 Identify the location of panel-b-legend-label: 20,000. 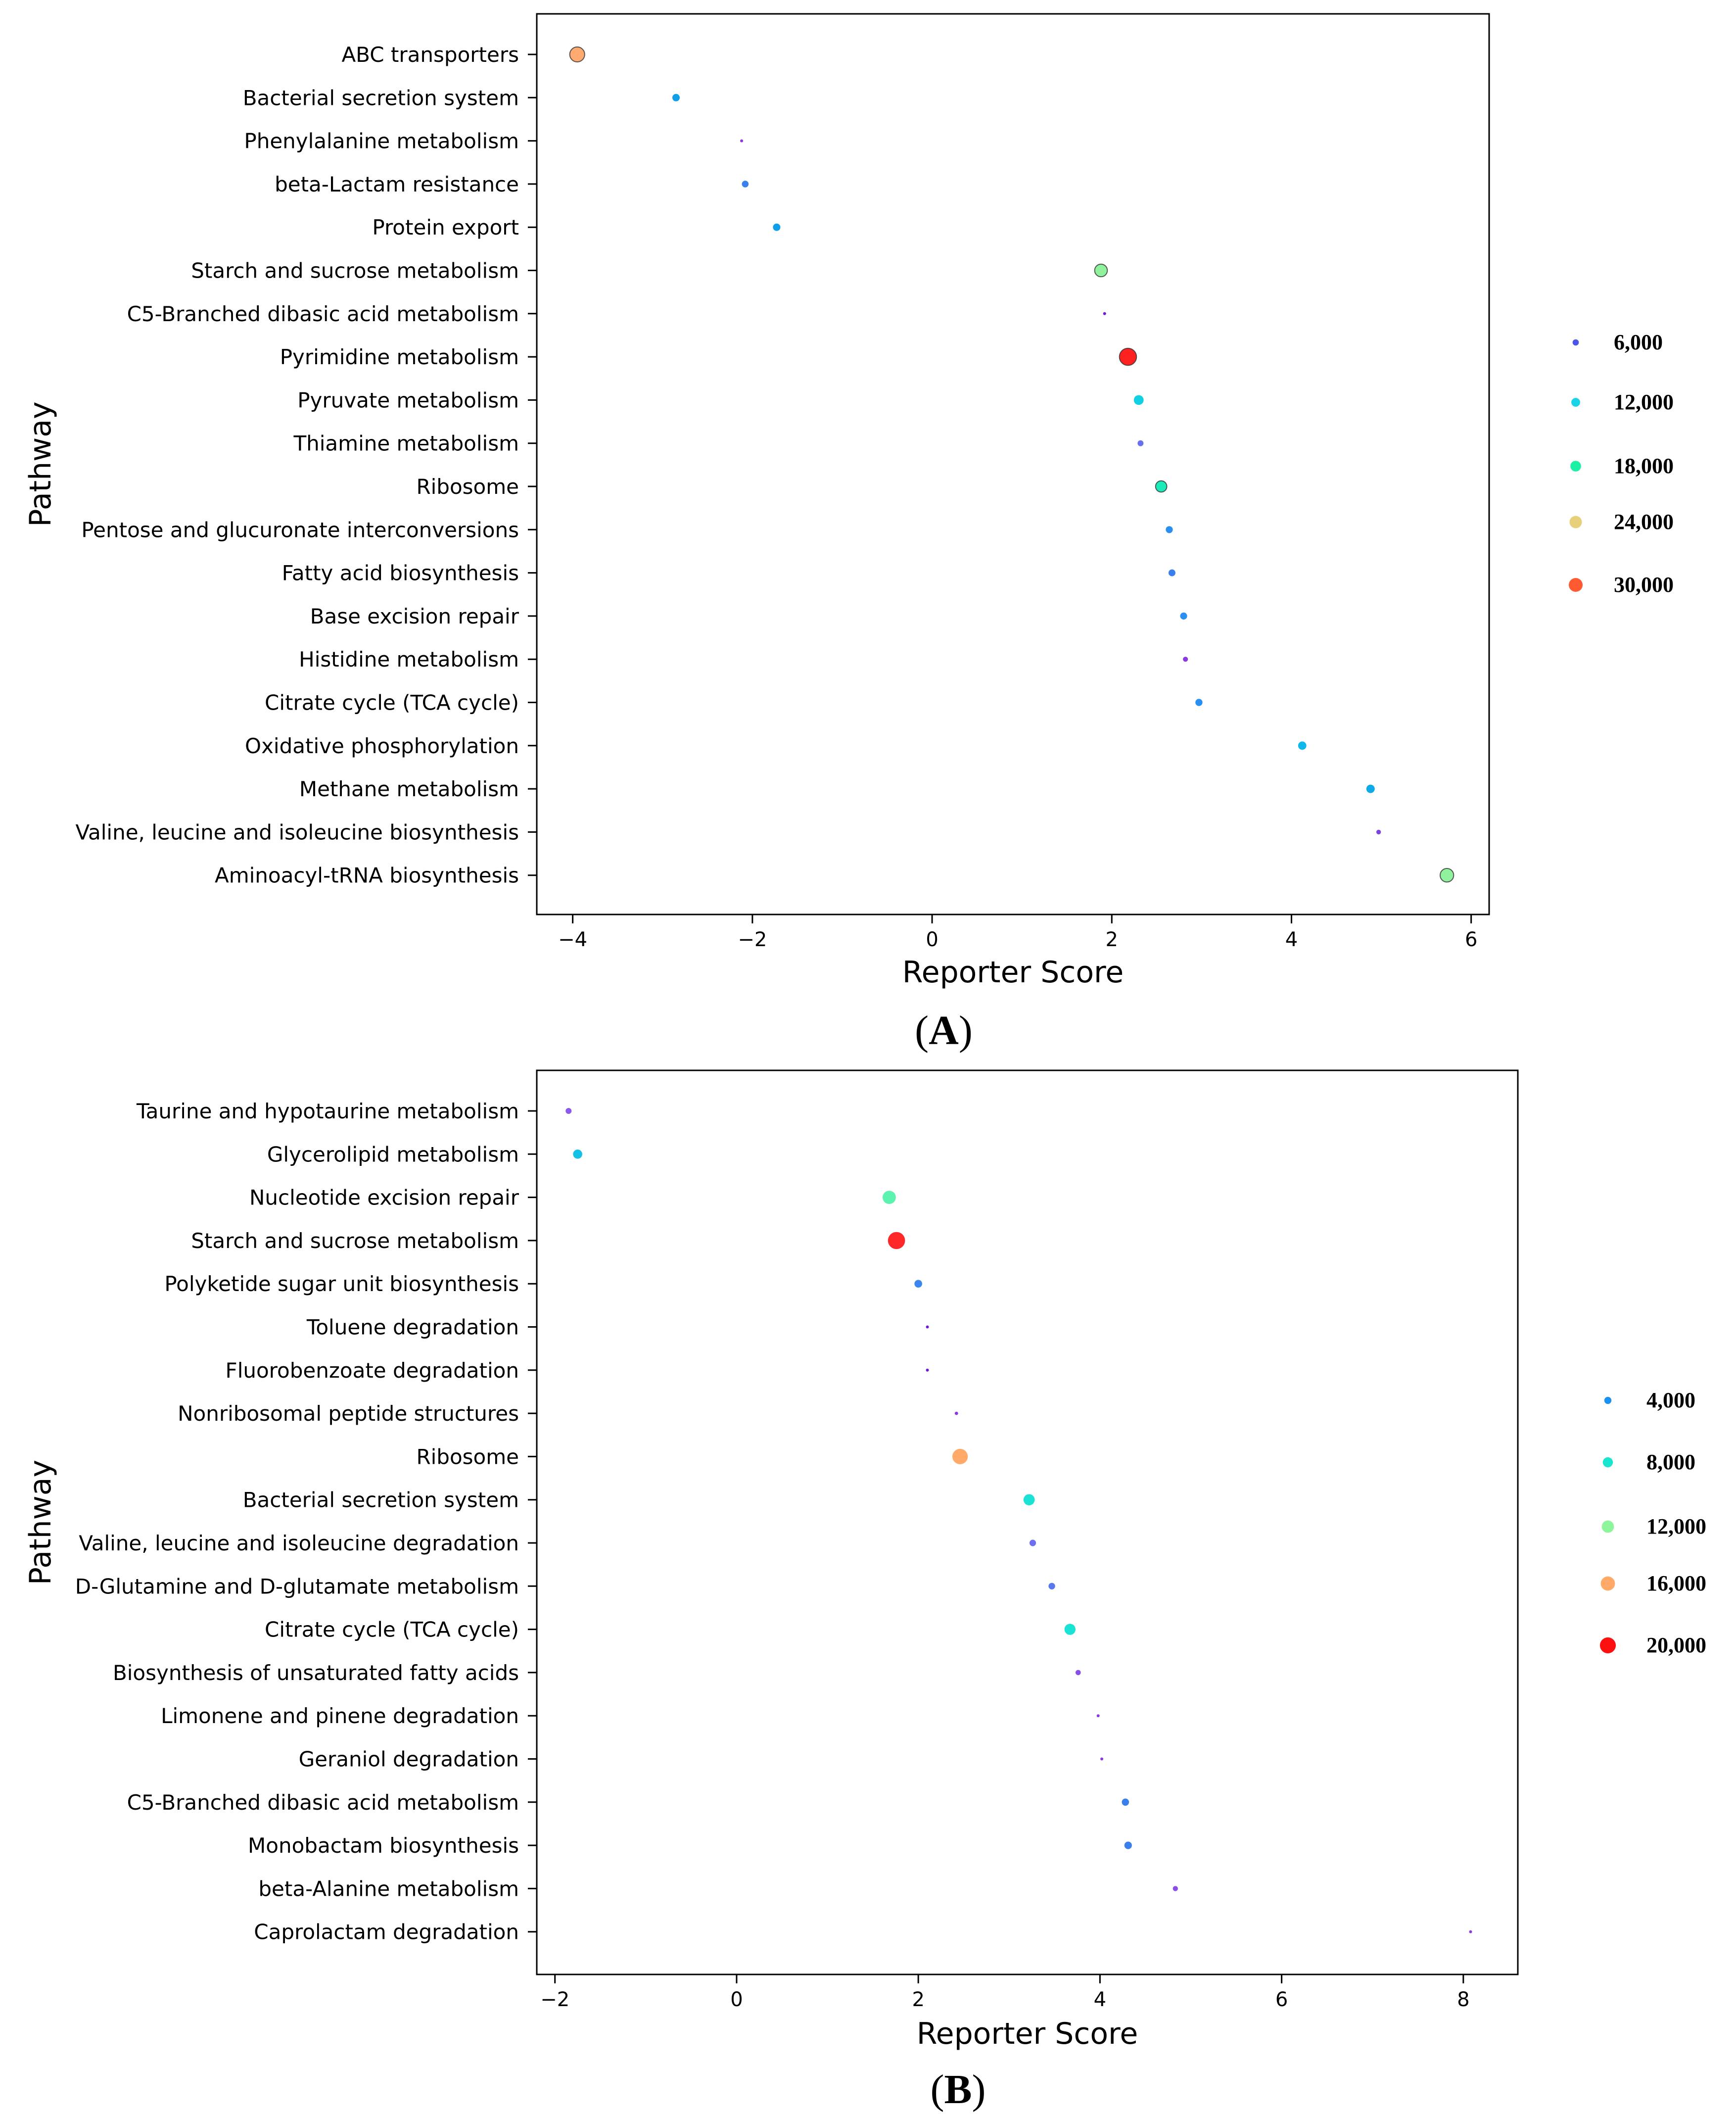
(1676, 1645).